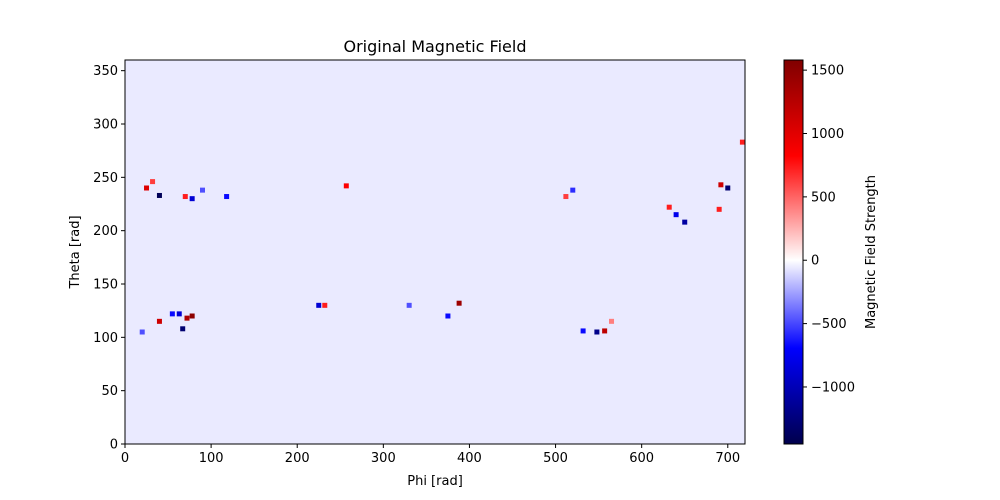 Image resolution: width=1000 pixels, height=500 pixels. I want to click on colorbar-tick-label: 0, so click(815, 261).